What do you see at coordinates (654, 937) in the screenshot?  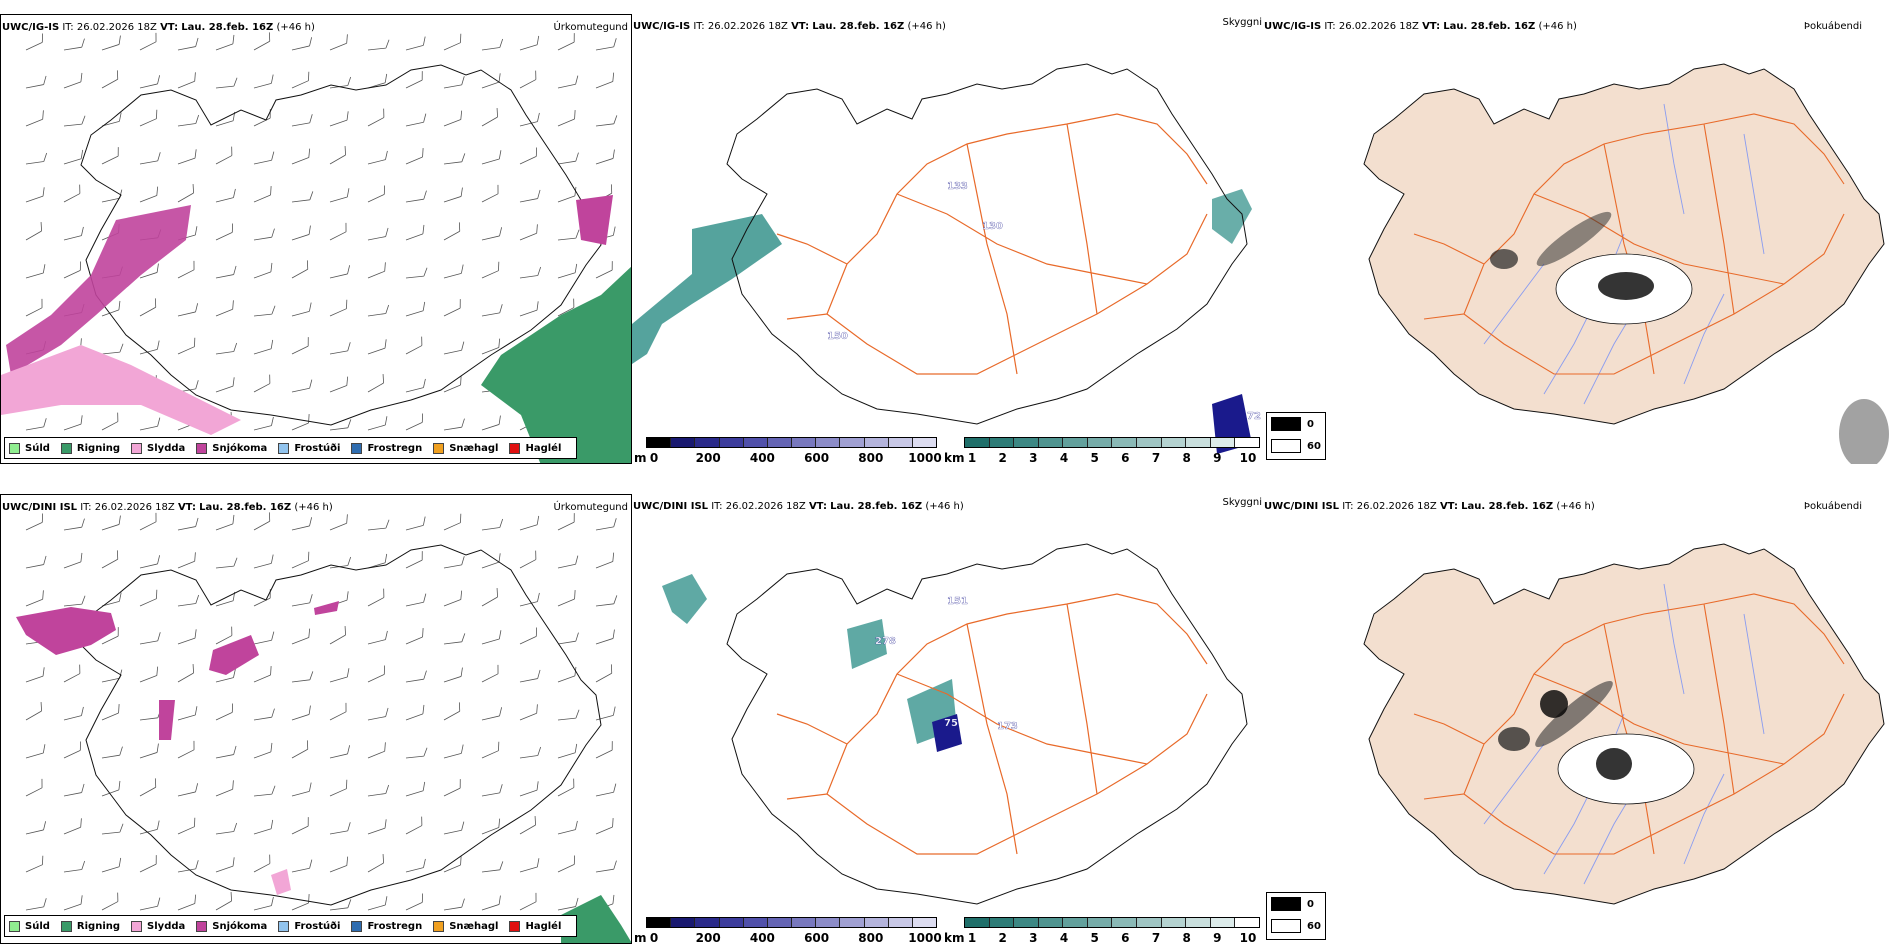 I see `colorbar-tick: 0` at bounding box center [654, 937].